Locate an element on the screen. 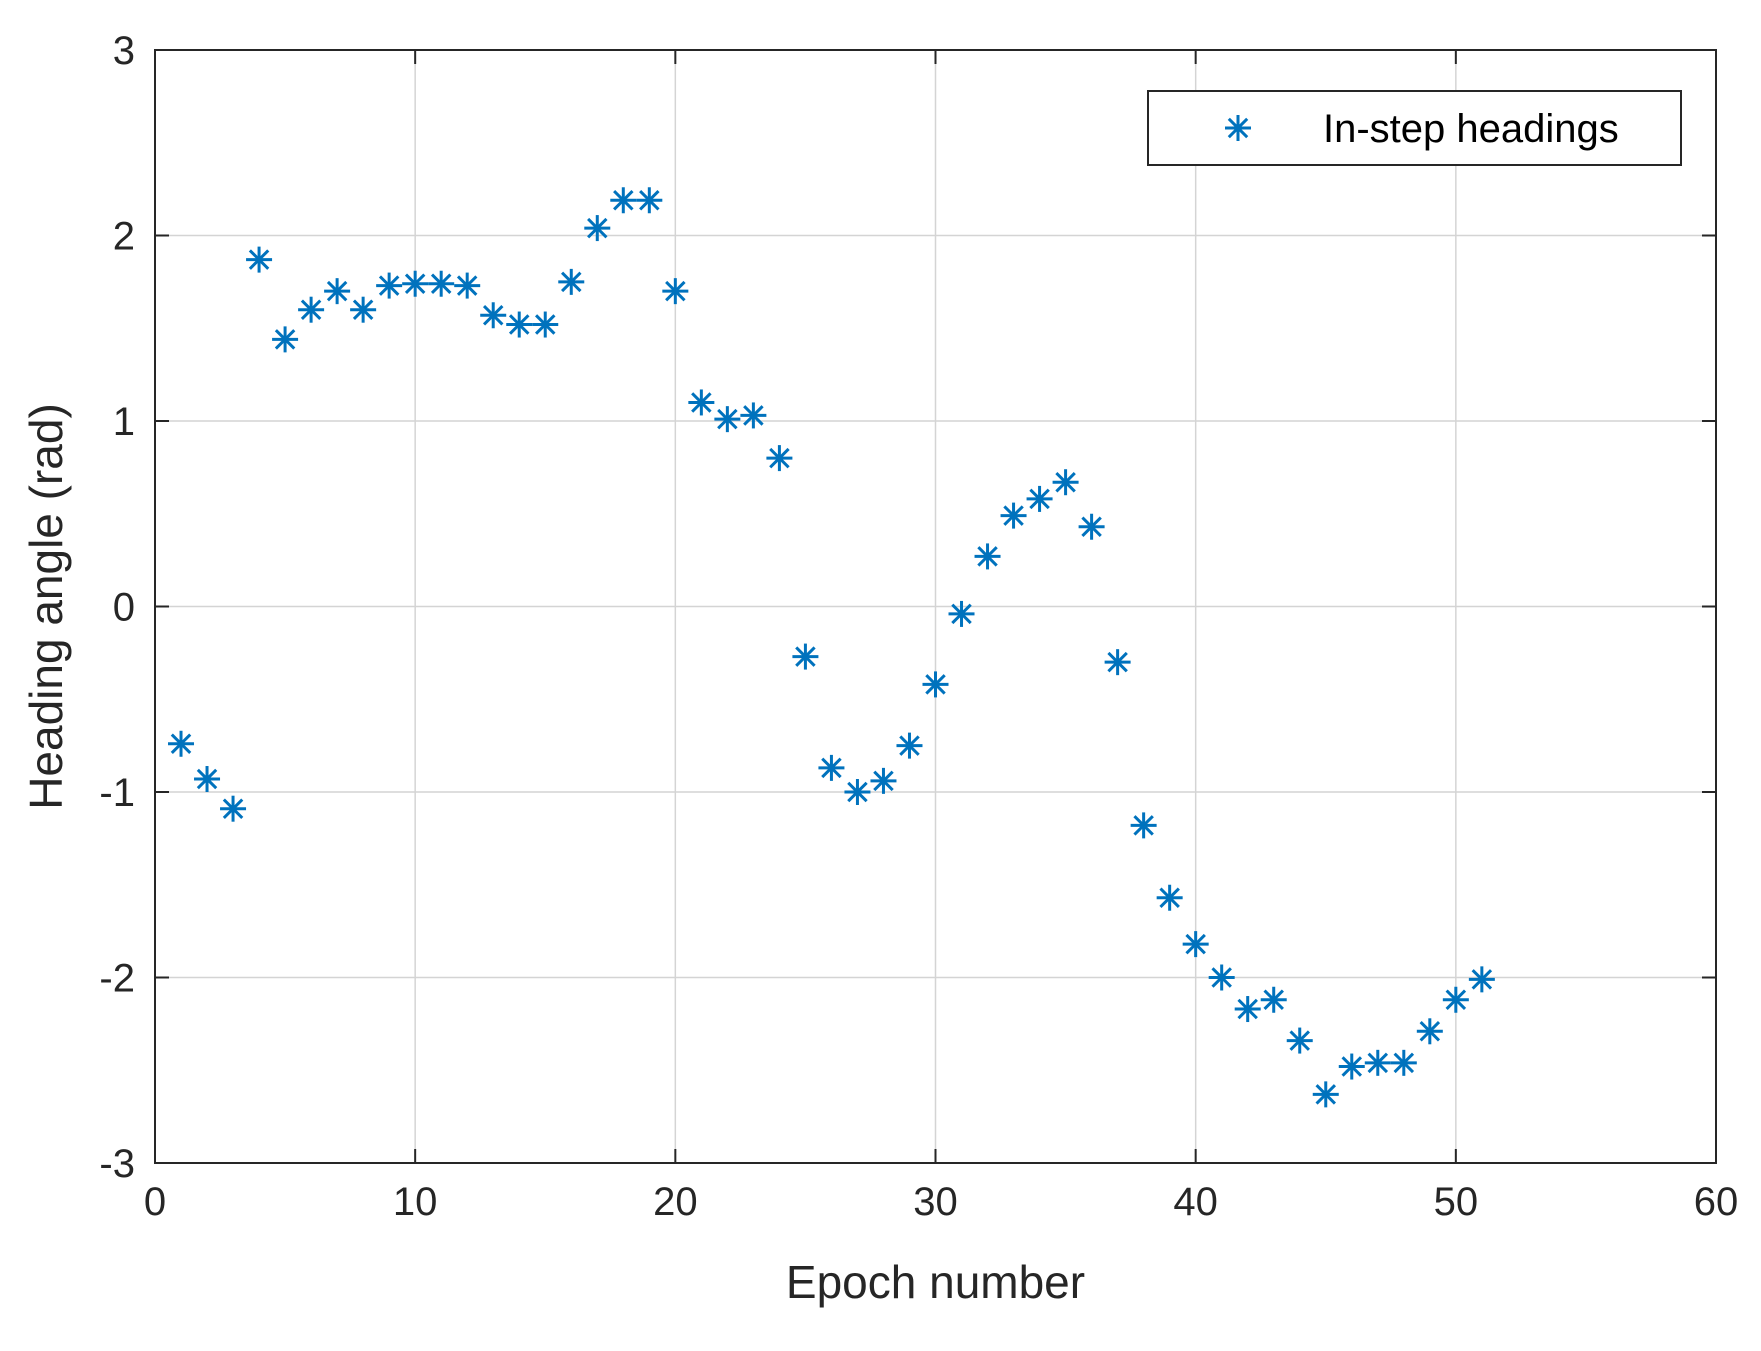 The width and height of the screenshot is (1761, 1351). x-tick-label: 50 is located at coordinates (1456, 1202).